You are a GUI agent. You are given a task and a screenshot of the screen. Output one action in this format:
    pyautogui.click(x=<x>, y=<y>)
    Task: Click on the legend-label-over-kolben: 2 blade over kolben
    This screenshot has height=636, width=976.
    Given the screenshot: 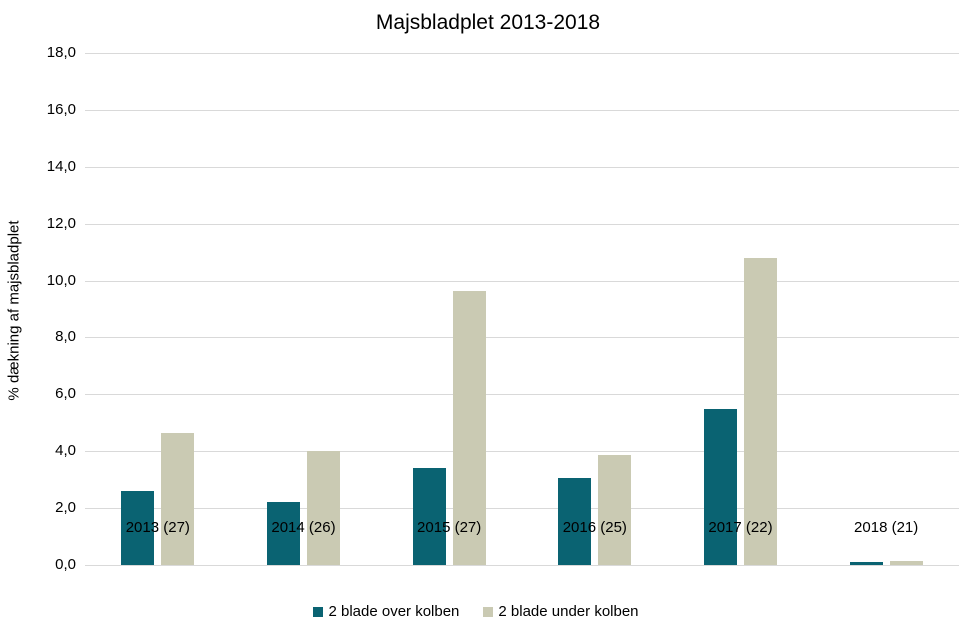 What is the action you would take?
    pyautogui.click(x=394, y=611)
    